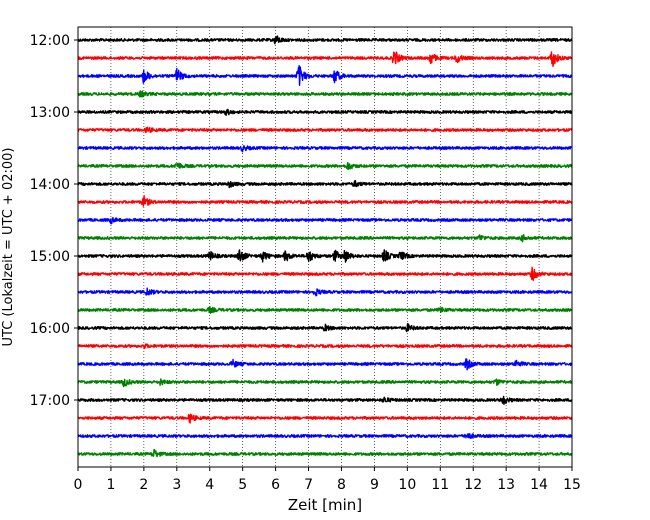 The height and width of the screenshot is (520, 650). What do you see at coordinates (78, 485) in the screenshot?
I see `x-tick-label: 0` at bounding box center [78, 485].